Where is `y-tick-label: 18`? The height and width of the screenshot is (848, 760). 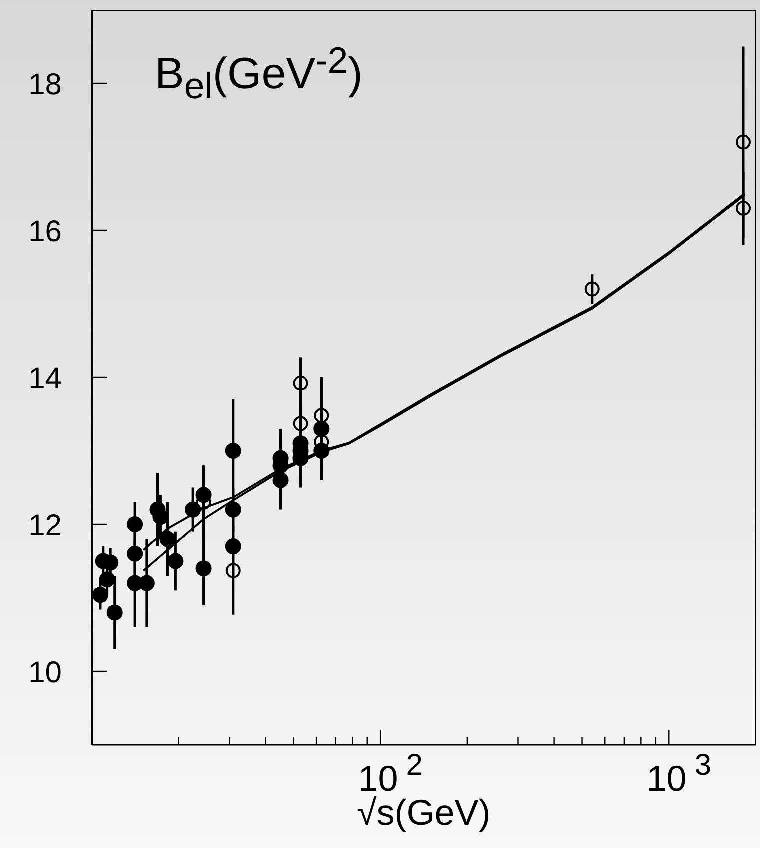
y-tick-label: 18 is located at coordinates (45, 85).